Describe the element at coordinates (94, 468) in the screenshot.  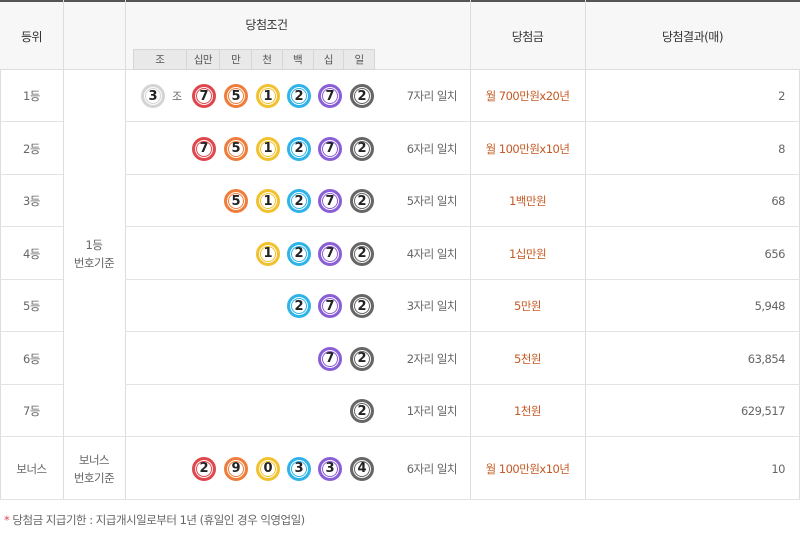
I see `group-label-bonus: 보너스 번호기준` at that location.